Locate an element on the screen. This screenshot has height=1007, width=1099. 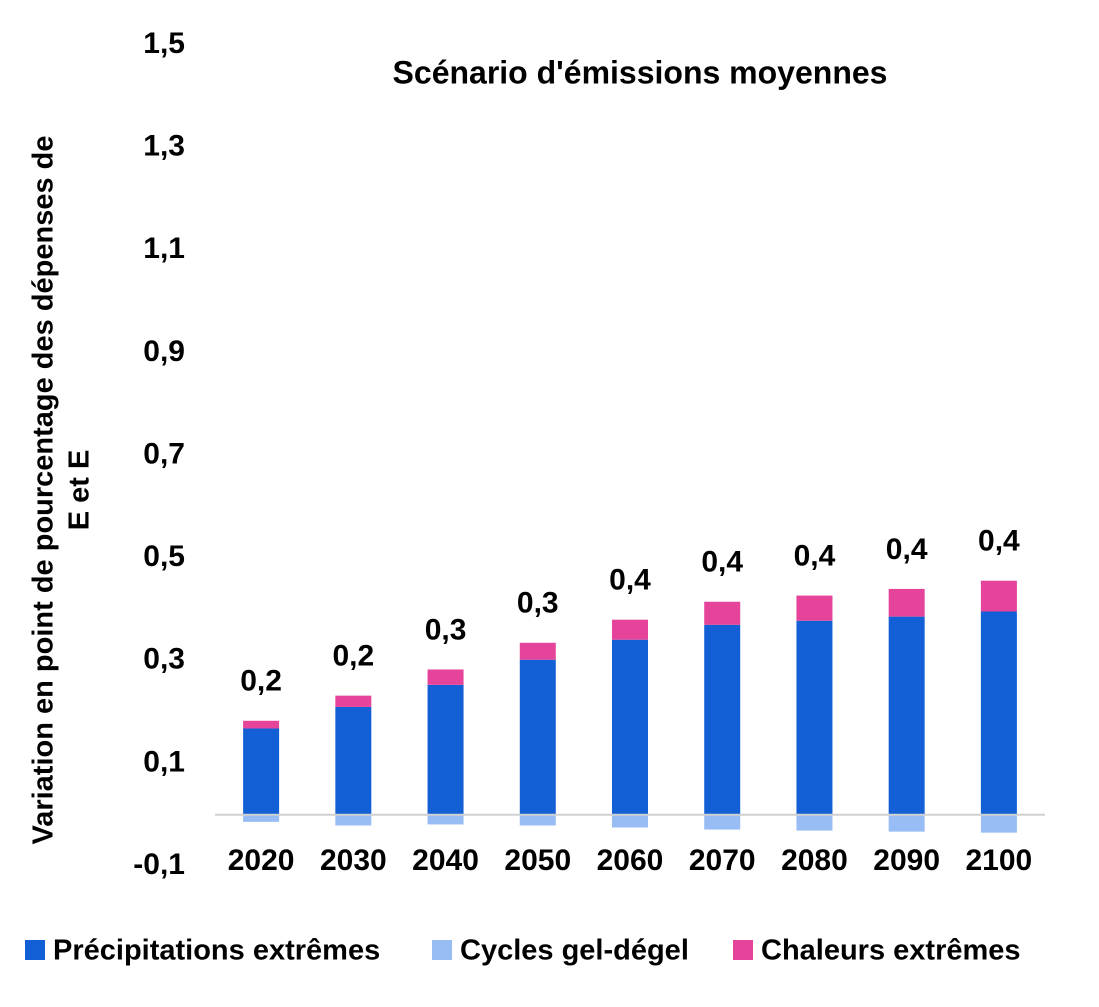
x-tick-label: 2030 is located at coordinates (353, 860).